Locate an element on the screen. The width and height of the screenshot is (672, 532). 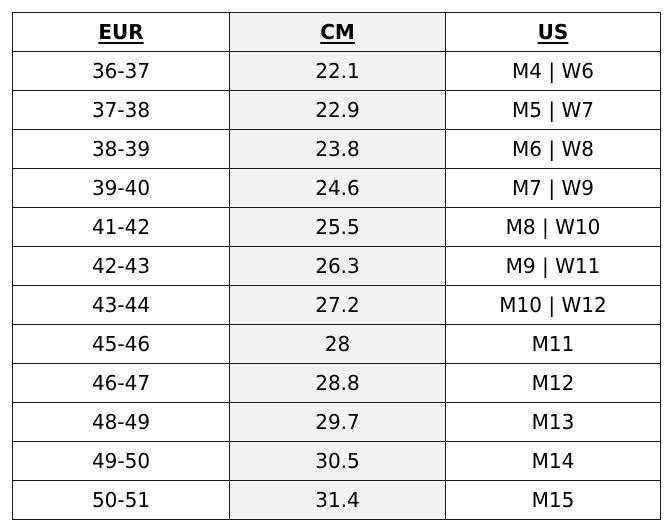
cell-cm: 30.5 is located at coordinates (337, 461).